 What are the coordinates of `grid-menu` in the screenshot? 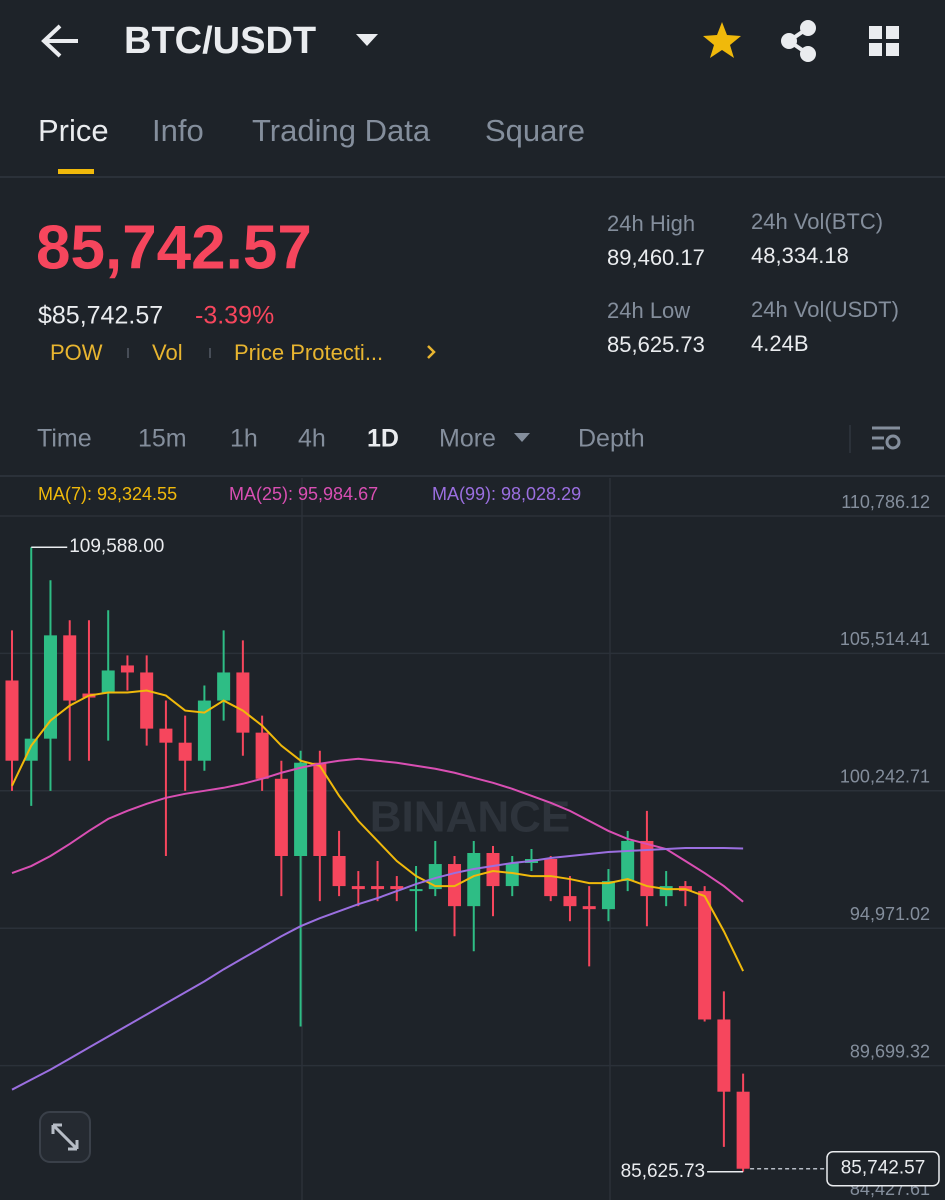 It's located at (884, 41).